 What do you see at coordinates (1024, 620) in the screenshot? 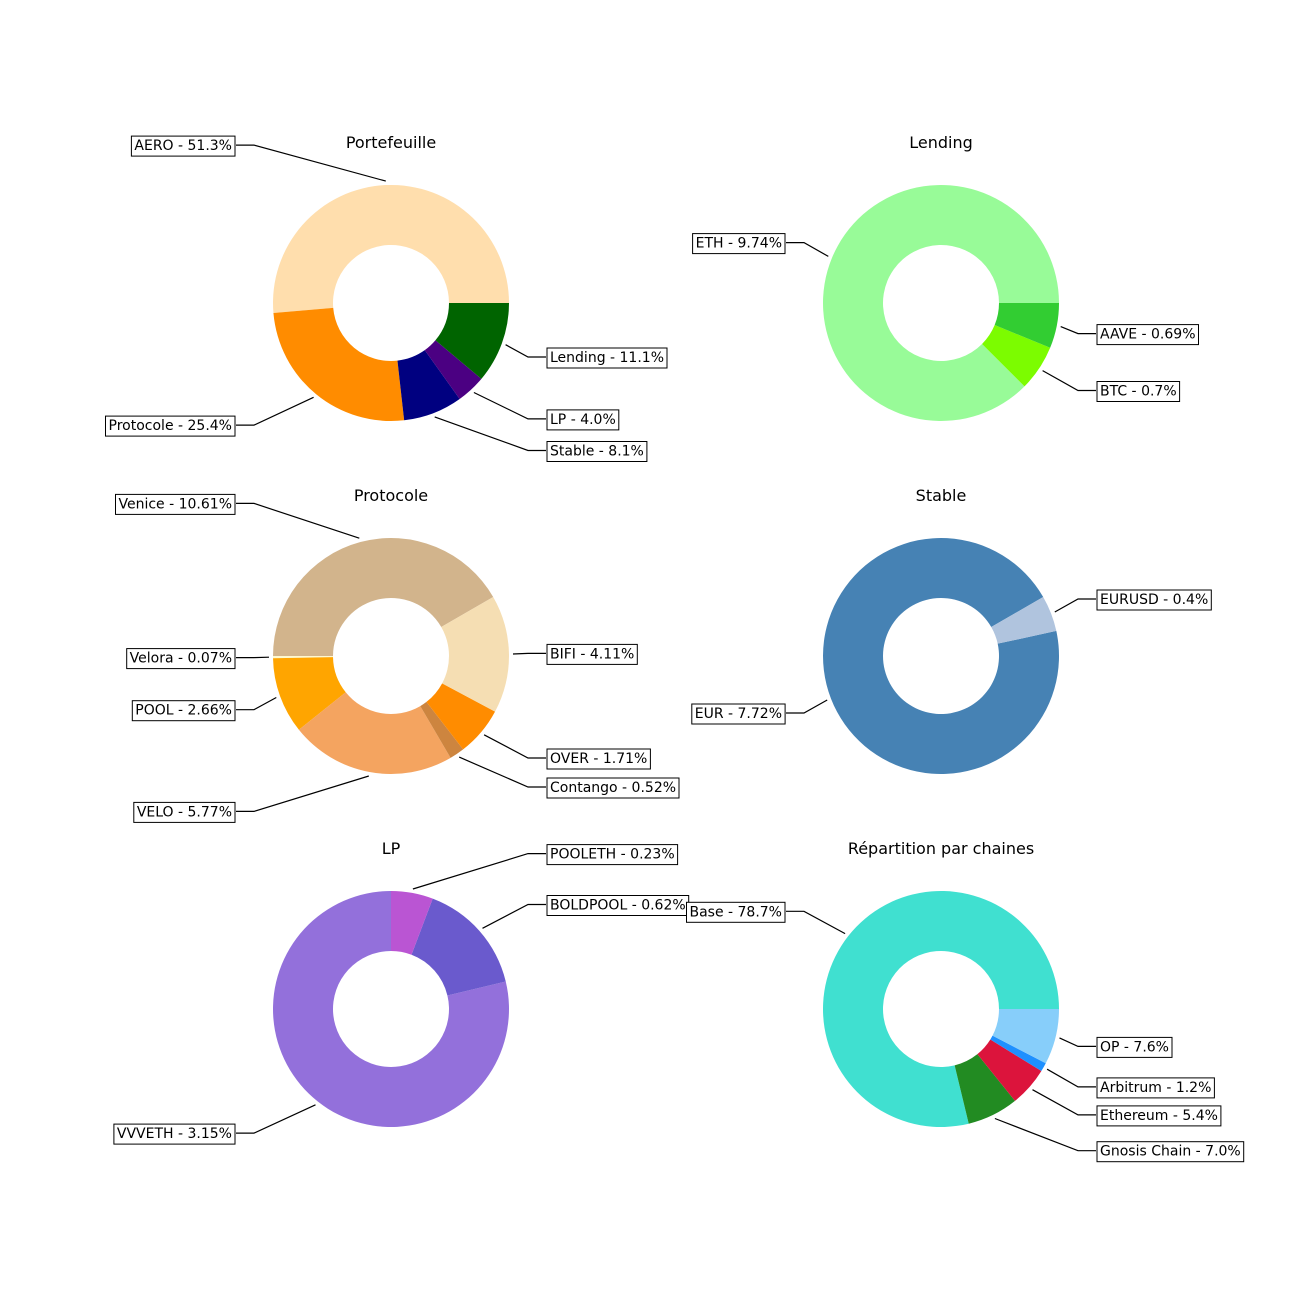
I see `slice-eurusd` at bounding box center [1024, 620].